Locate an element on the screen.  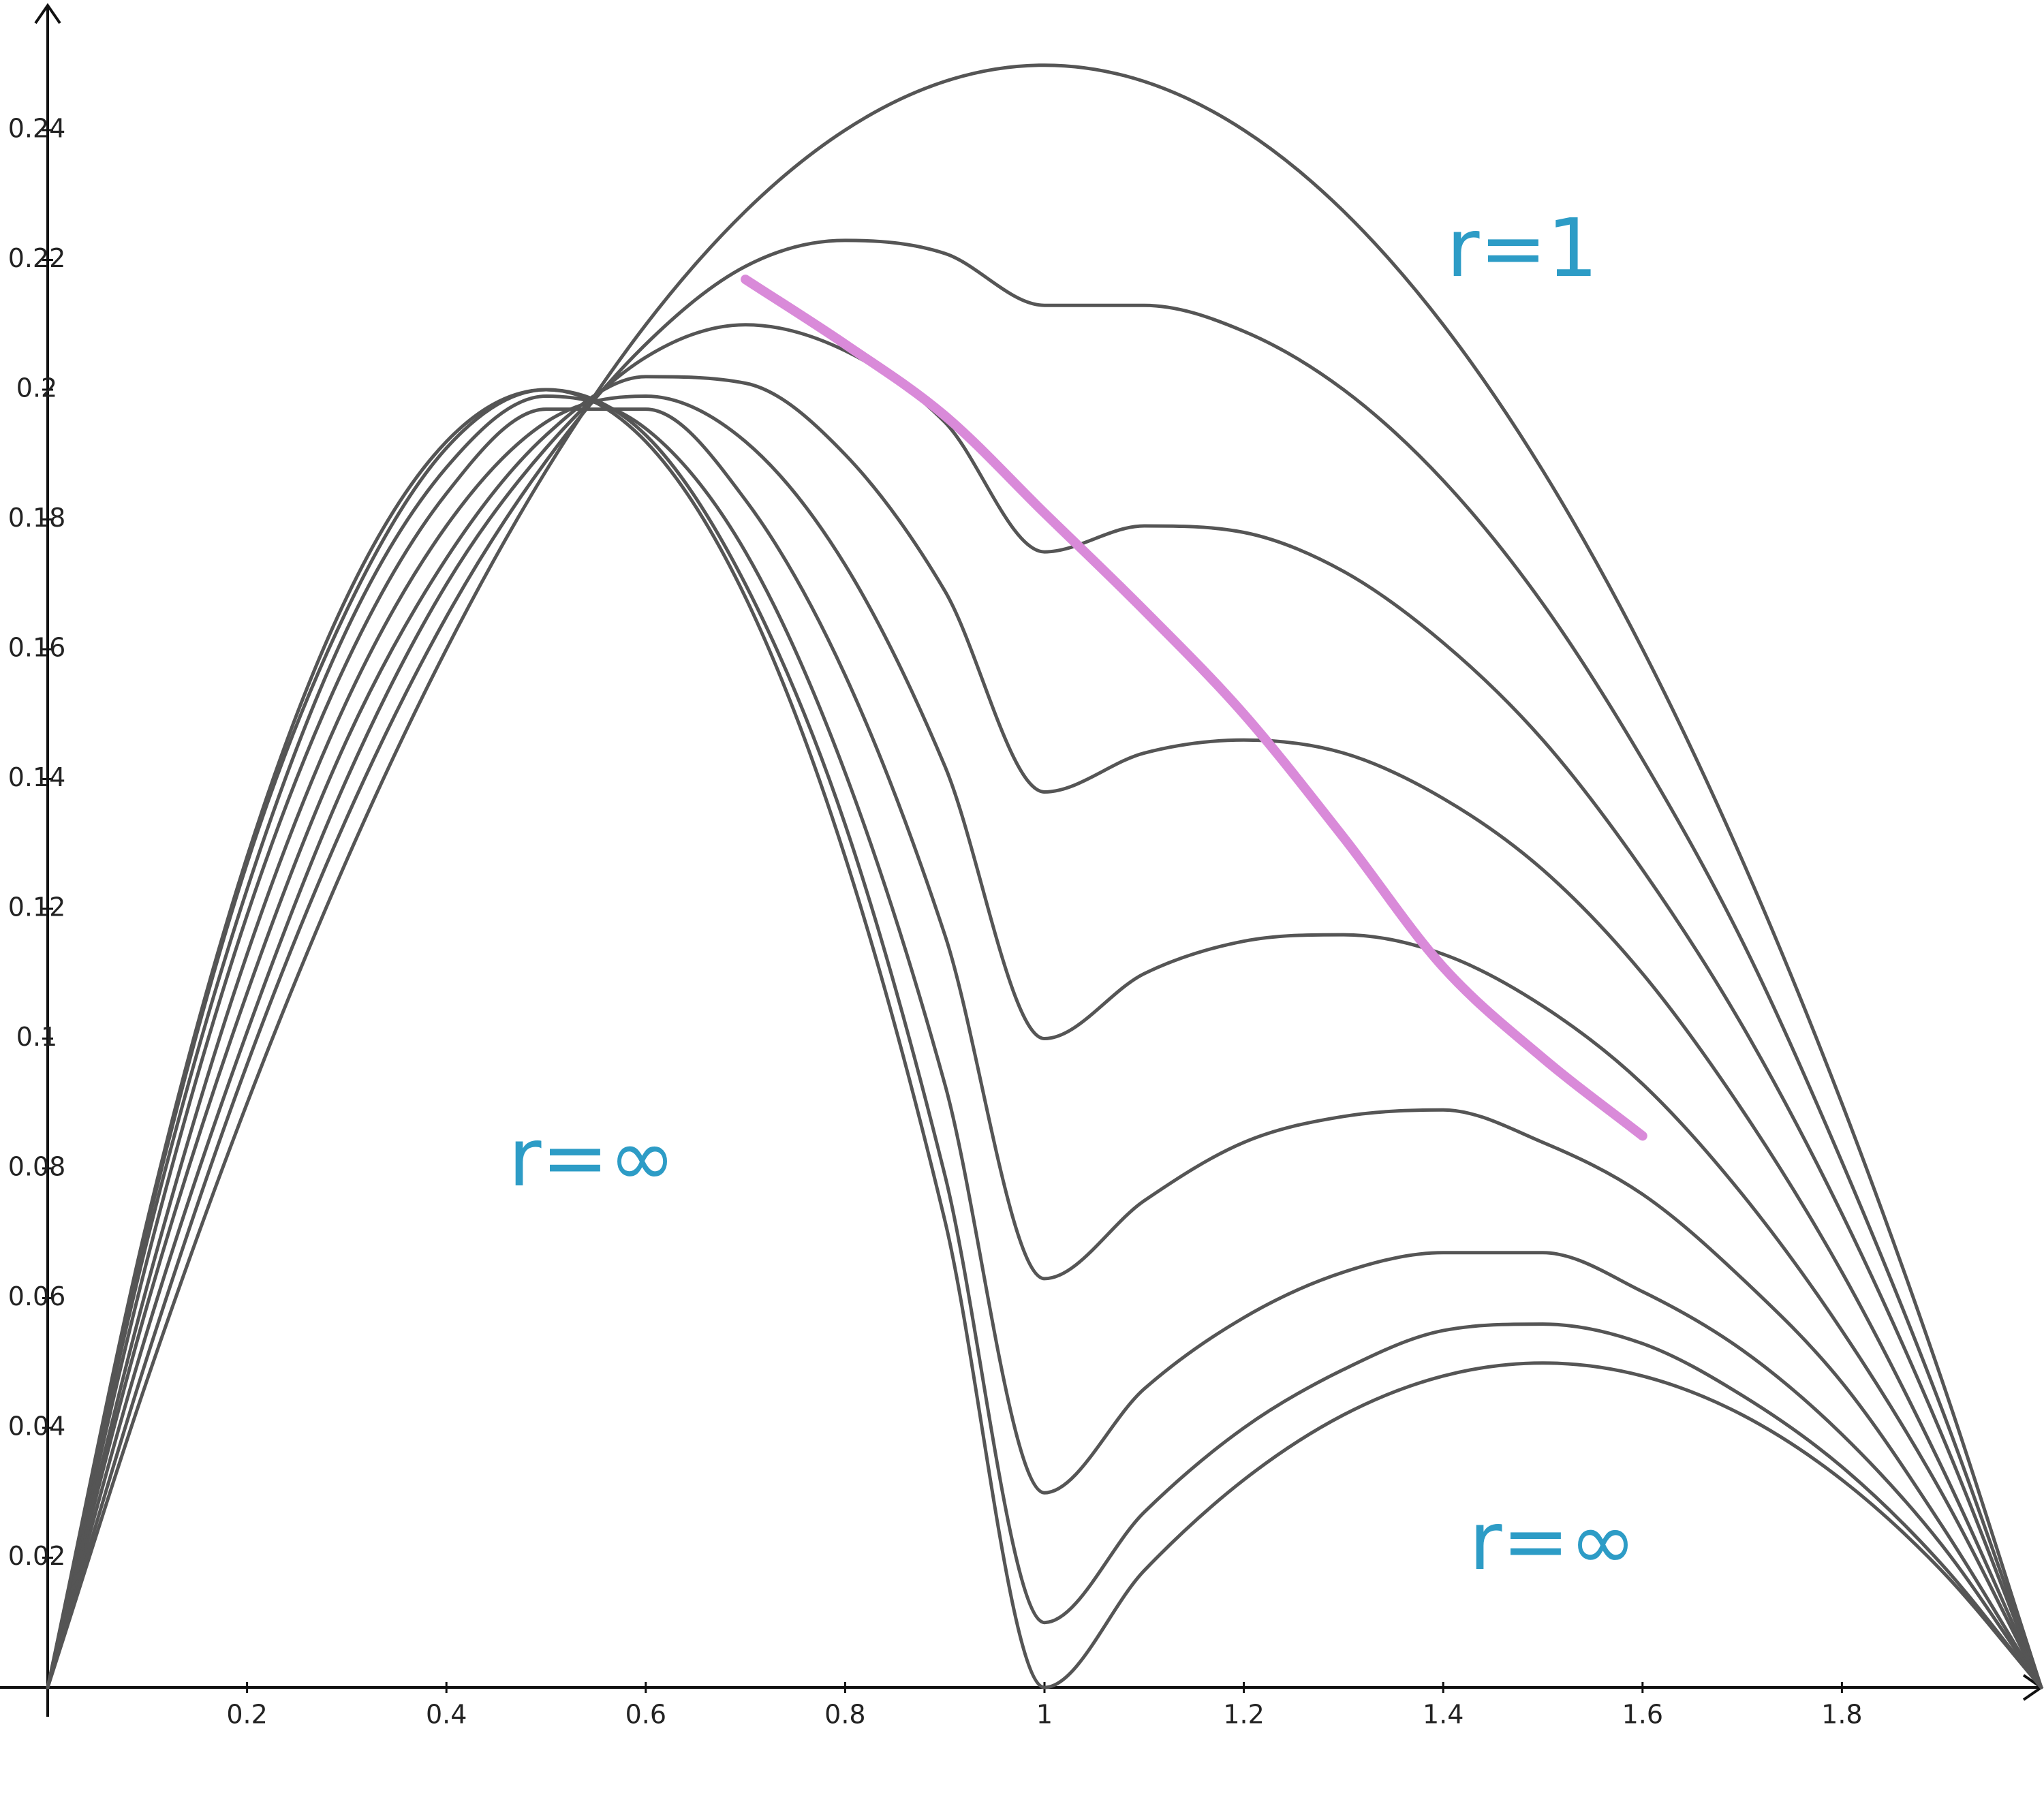
y-tick-label: 0.14 is located at coordinates (37, 777).